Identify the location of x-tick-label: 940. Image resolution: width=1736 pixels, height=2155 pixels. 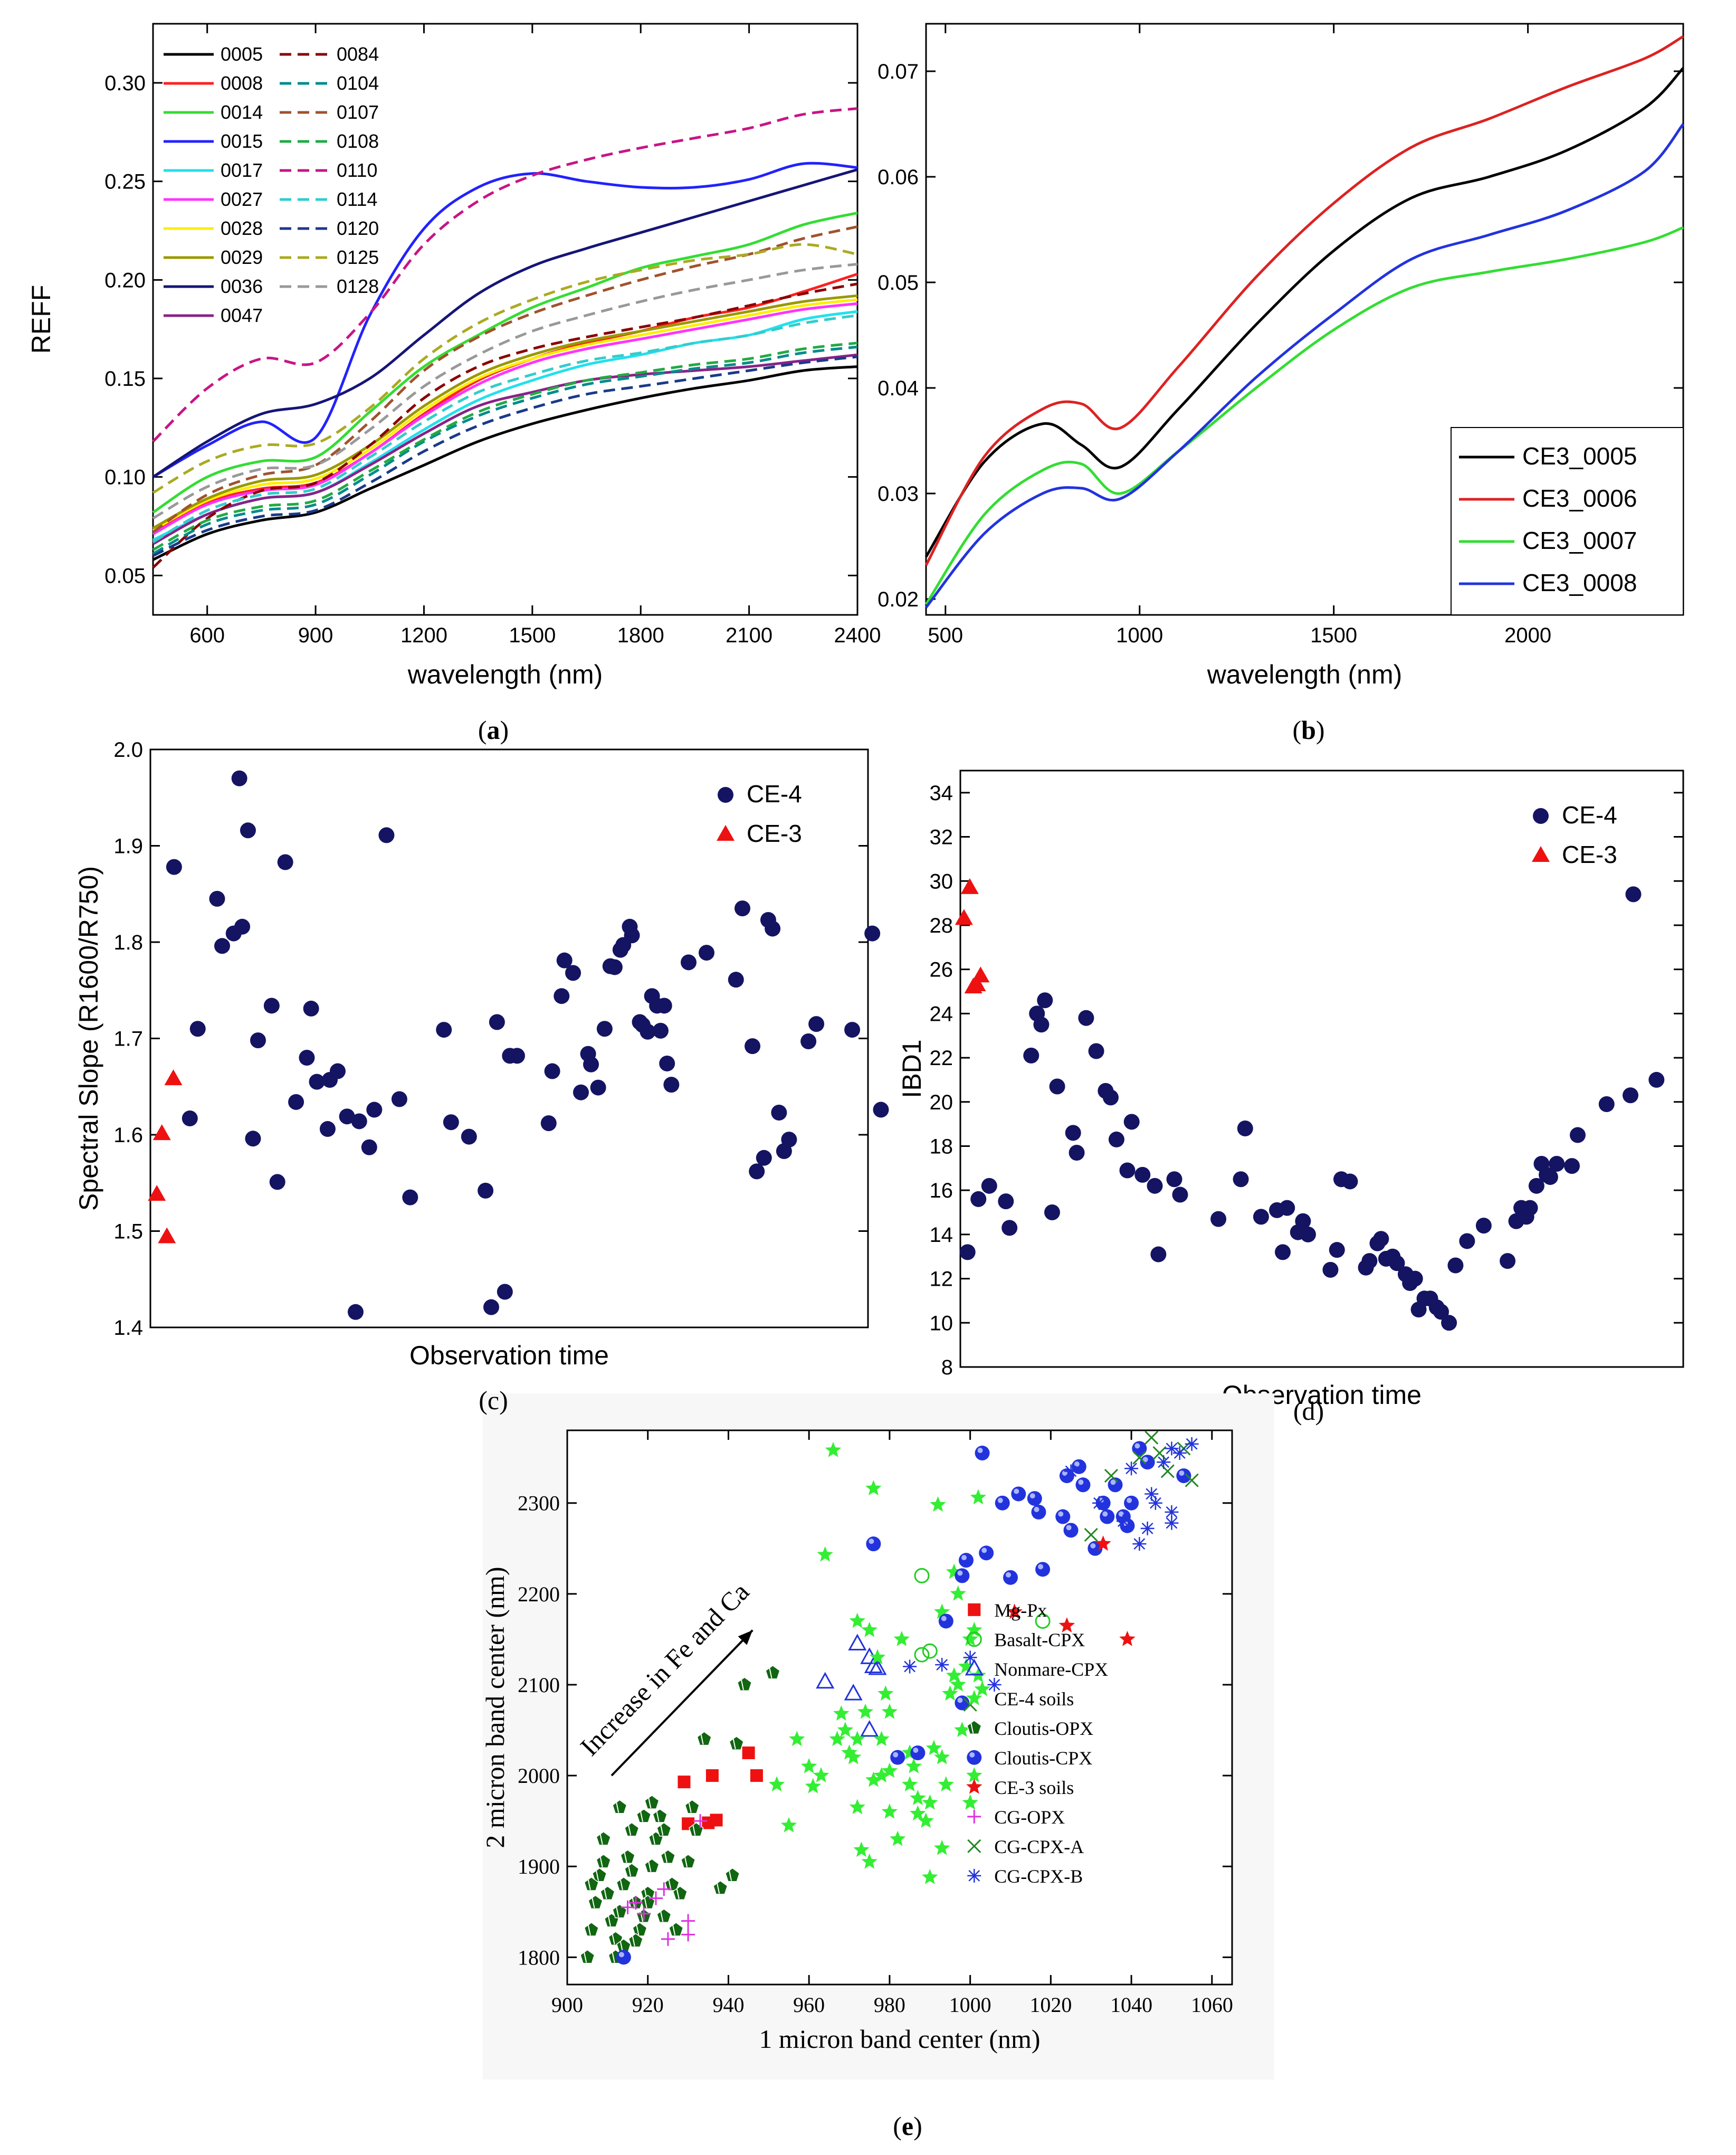
(728, 2005).